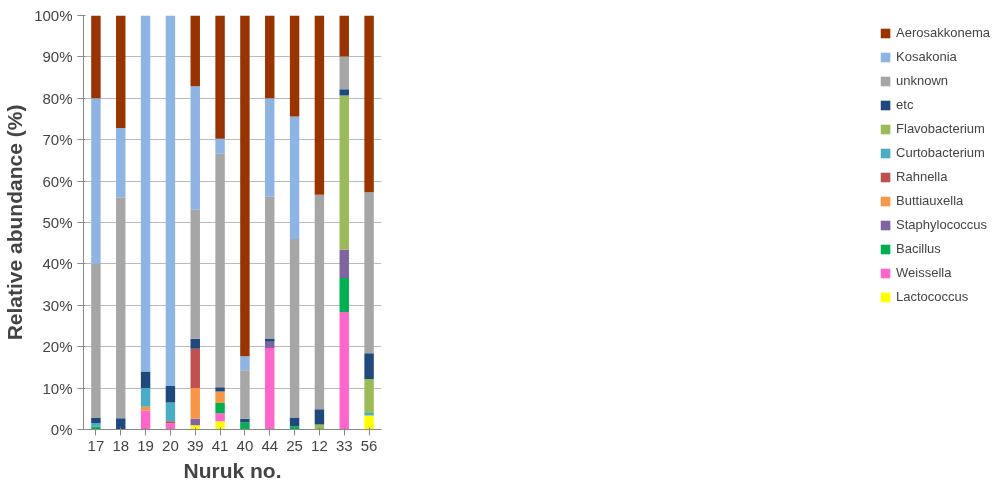 The width and height of the screenshot is (1002, 486). I want to click on x-tick-label: 20, so click(170, 445).